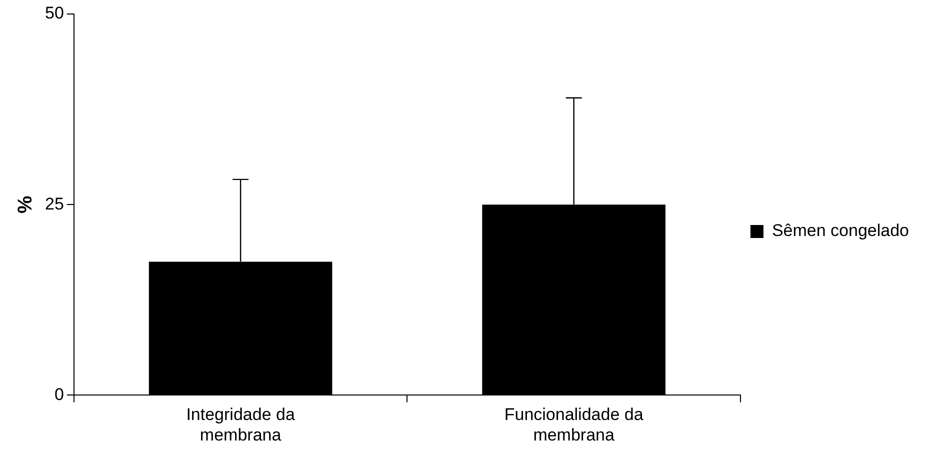 Image resolution: width=929 pixels, height=459 pixels. Describe the element at coordinates (840, 230) in the screenshot. I see `legend-label: Sêmen congelado` at that location.